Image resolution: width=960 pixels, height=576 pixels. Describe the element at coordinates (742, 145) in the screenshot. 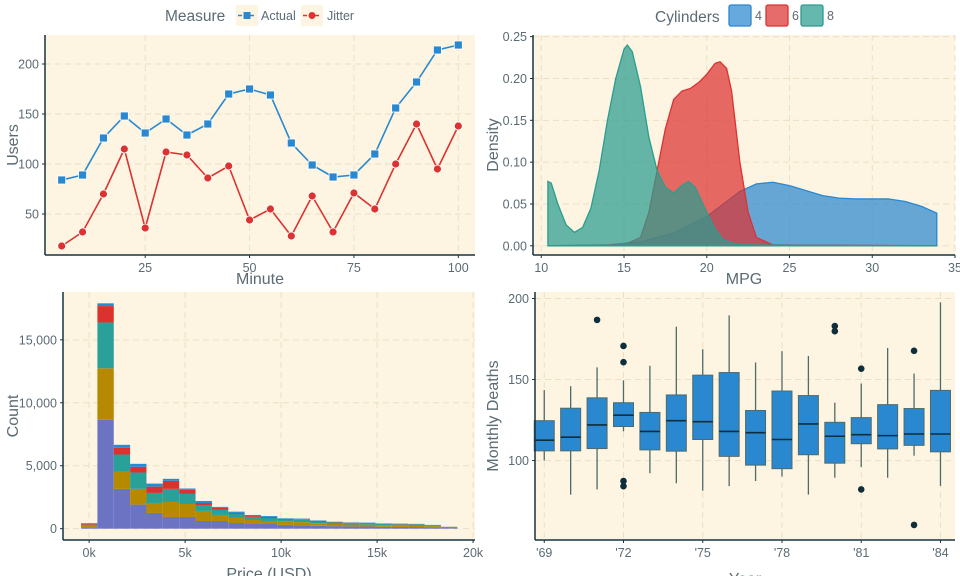

I see `marks` at that location.